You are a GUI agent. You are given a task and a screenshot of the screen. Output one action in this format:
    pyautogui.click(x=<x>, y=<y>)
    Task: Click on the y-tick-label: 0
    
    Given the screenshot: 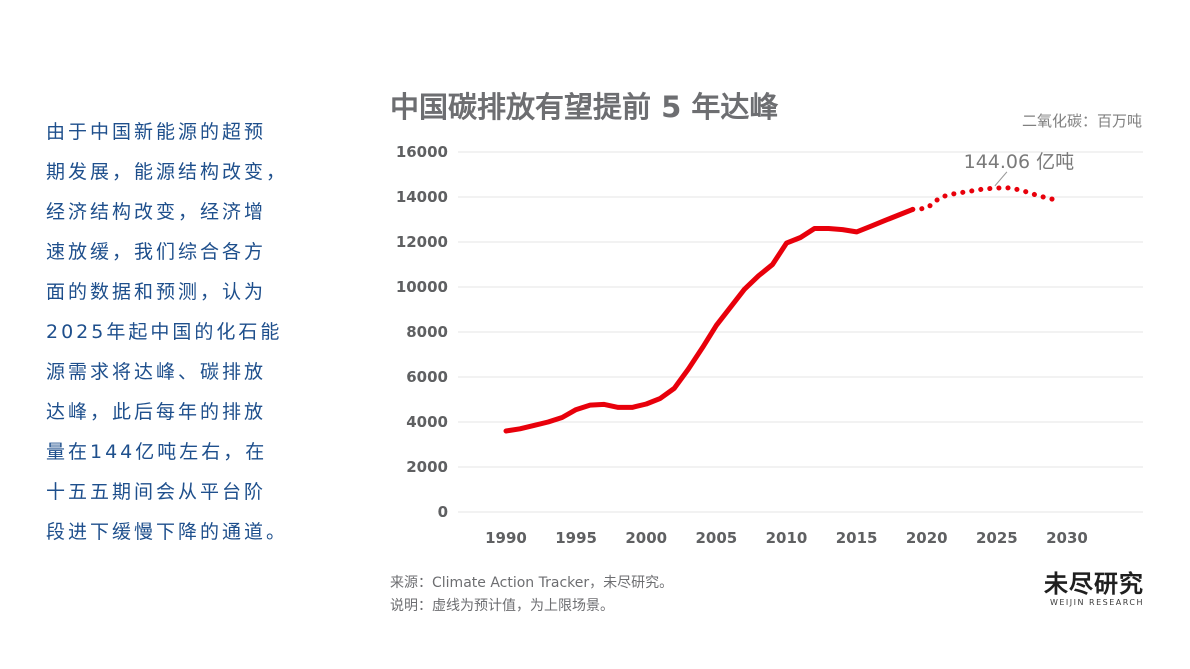 What is the action you would take?
    pyautogui.click(x=443, y=512)
    